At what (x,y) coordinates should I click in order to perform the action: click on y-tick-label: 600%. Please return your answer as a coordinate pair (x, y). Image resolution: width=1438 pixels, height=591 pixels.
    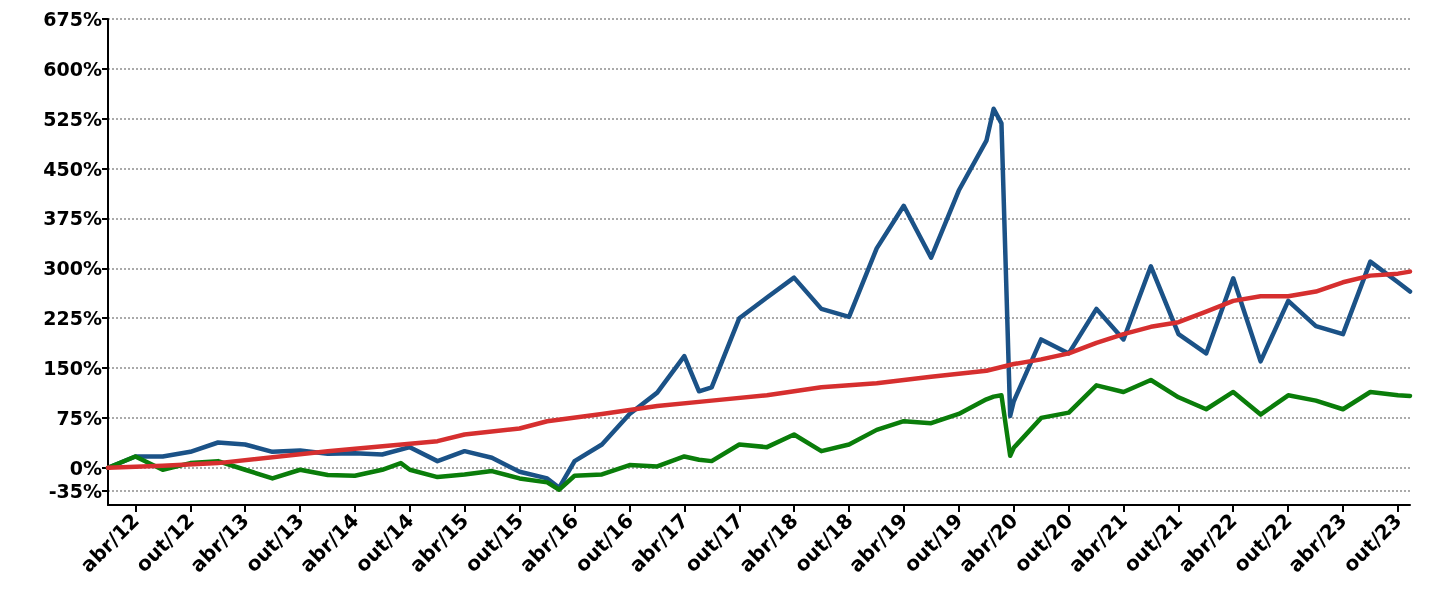
    Looking at the image, I should click on (72, 68).